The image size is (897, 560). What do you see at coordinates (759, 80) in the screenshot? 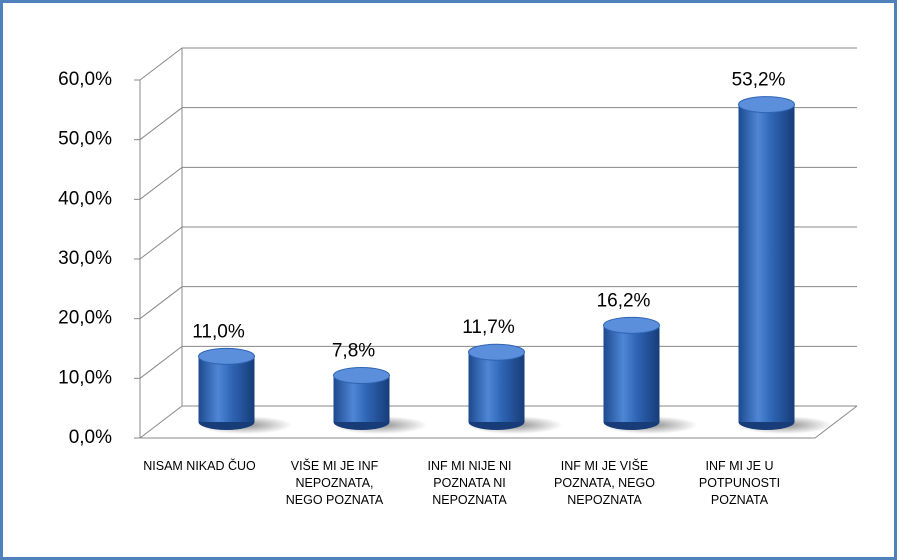
I see `value-label: 53,2%` at bounding box center [759, 80].